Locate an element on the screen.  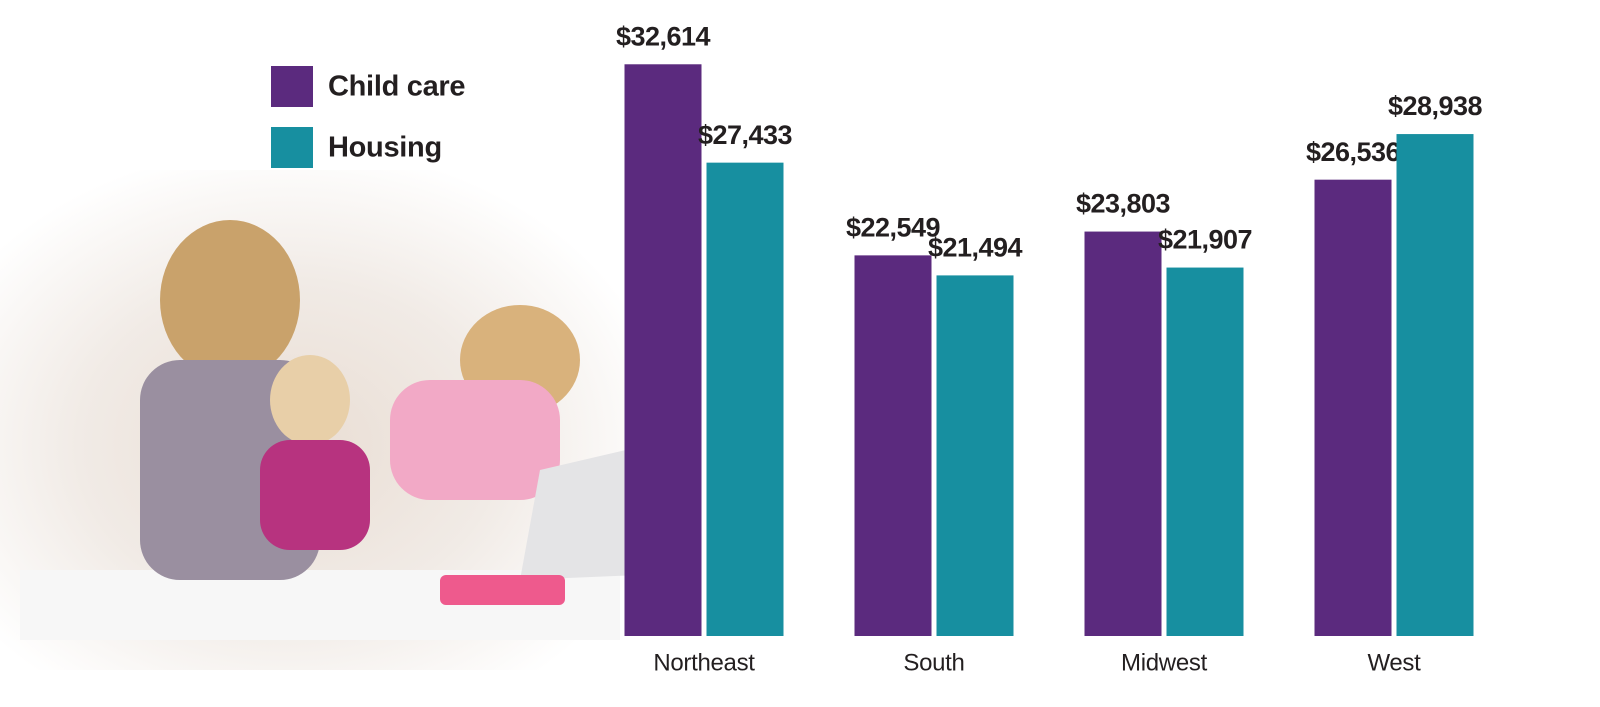
legend-label: Housing is located at coordinates (385, 148).